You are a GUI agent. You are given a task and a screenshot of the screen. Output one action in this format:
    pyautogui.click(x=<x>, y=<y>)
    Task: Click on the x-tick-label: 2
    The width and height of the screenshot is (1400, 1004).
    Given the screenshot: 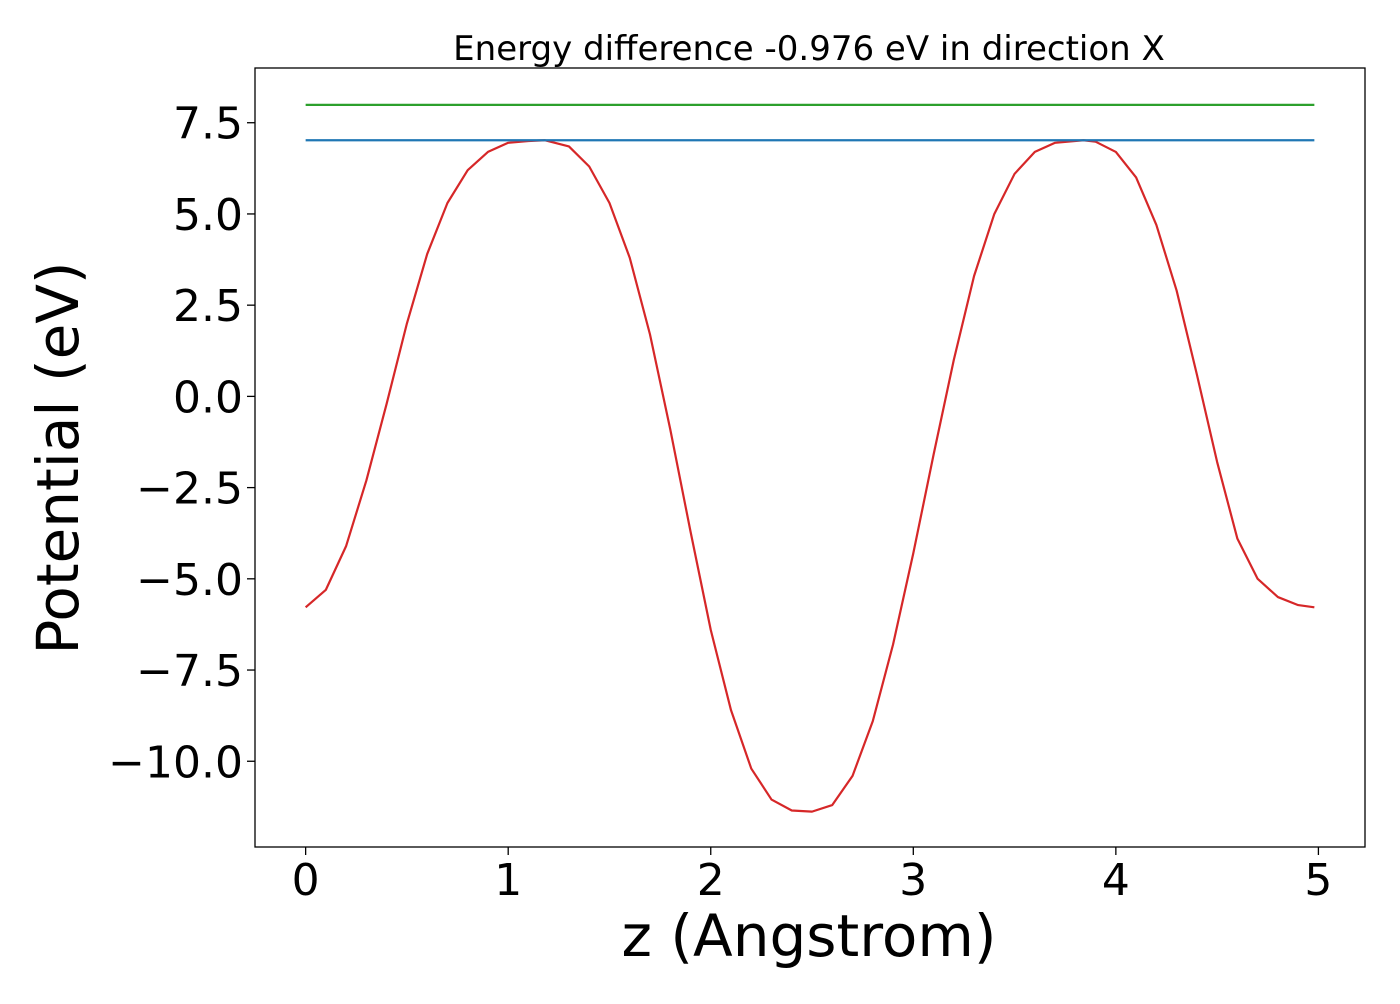 What is the action you would take?
    pyautogui.click(x=711, y=880)
    